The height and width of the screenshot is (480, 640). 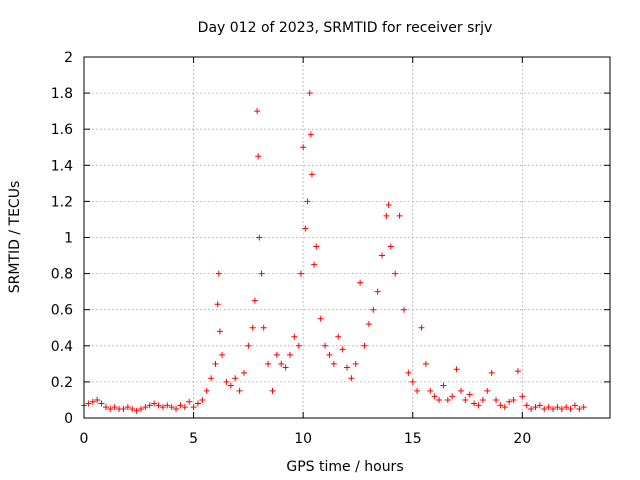 I want to click on y-tick-label: 1, so click(x=68, y=239).